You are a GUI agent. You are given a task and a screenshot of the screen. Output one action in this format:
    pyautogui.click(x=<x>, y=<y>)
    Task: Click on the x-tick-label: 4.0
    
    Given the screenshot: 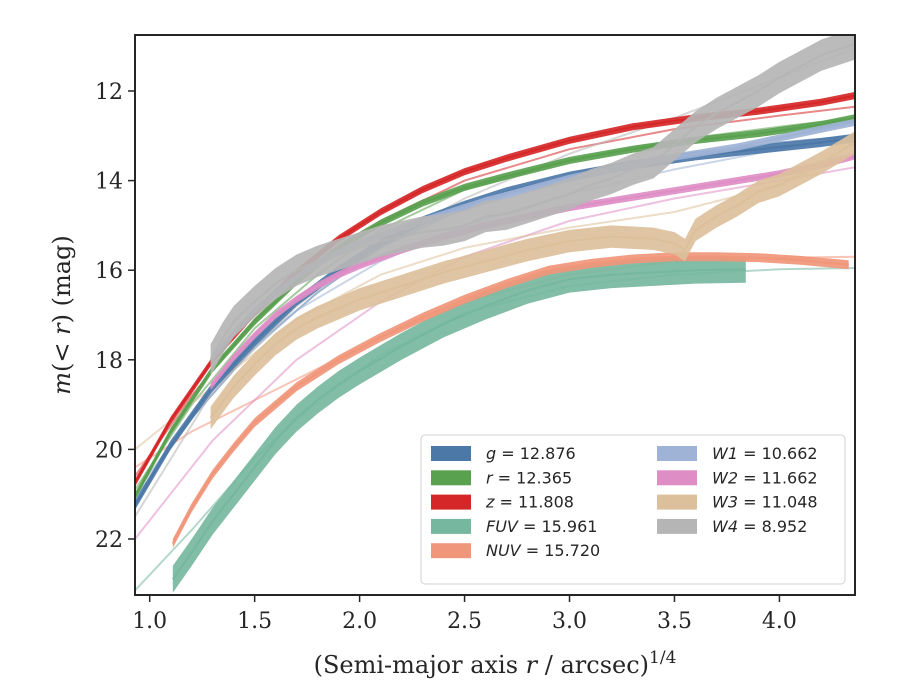 What is the action you would take?
    pyautogui.click(x=779, y=621)
    